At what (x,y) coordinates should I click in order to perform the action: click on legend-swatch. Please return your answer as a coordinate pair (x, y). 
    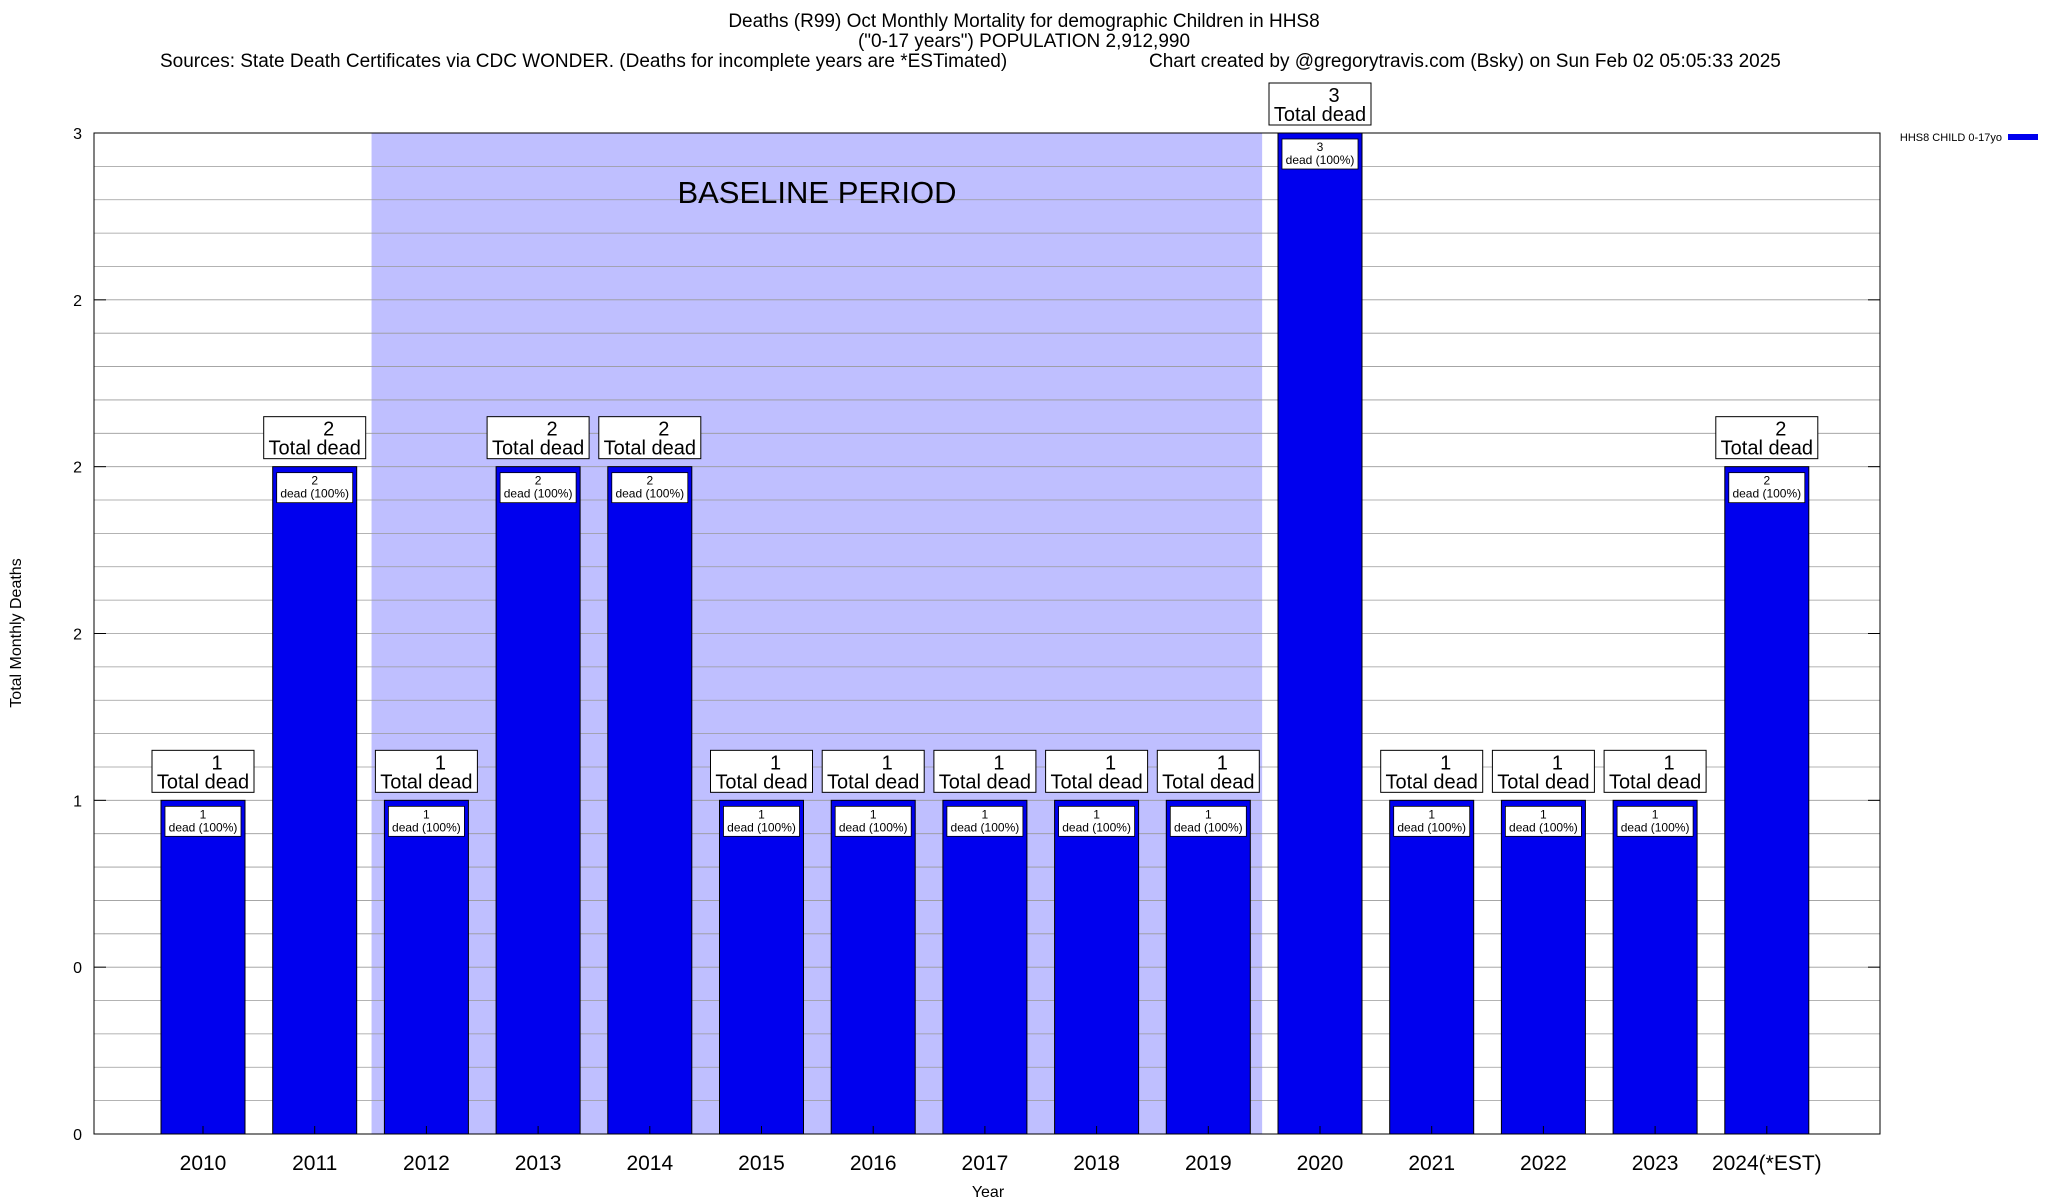
    Looking at the image, I should click on (2023, 137).